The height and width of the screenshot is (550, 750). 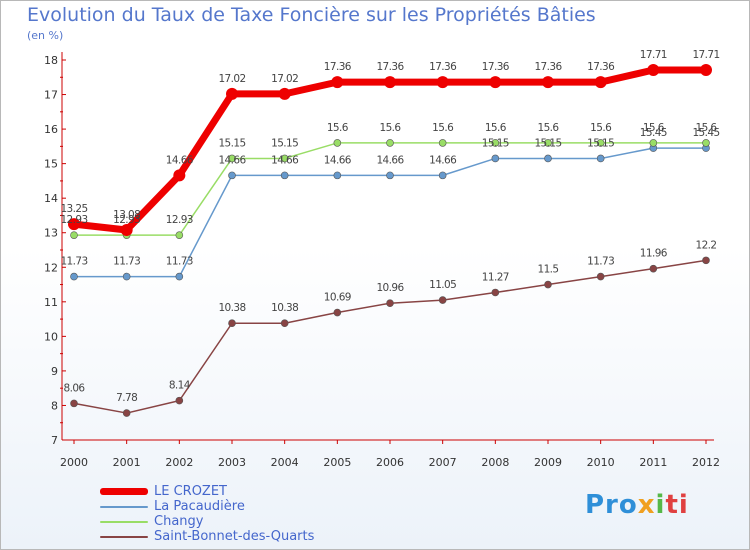 What do you see at coordinates (199, 506) in the screenshot?
I see `legend-label-la-pacaudiere: La Pacaudière` at bounding box center [199, 506].